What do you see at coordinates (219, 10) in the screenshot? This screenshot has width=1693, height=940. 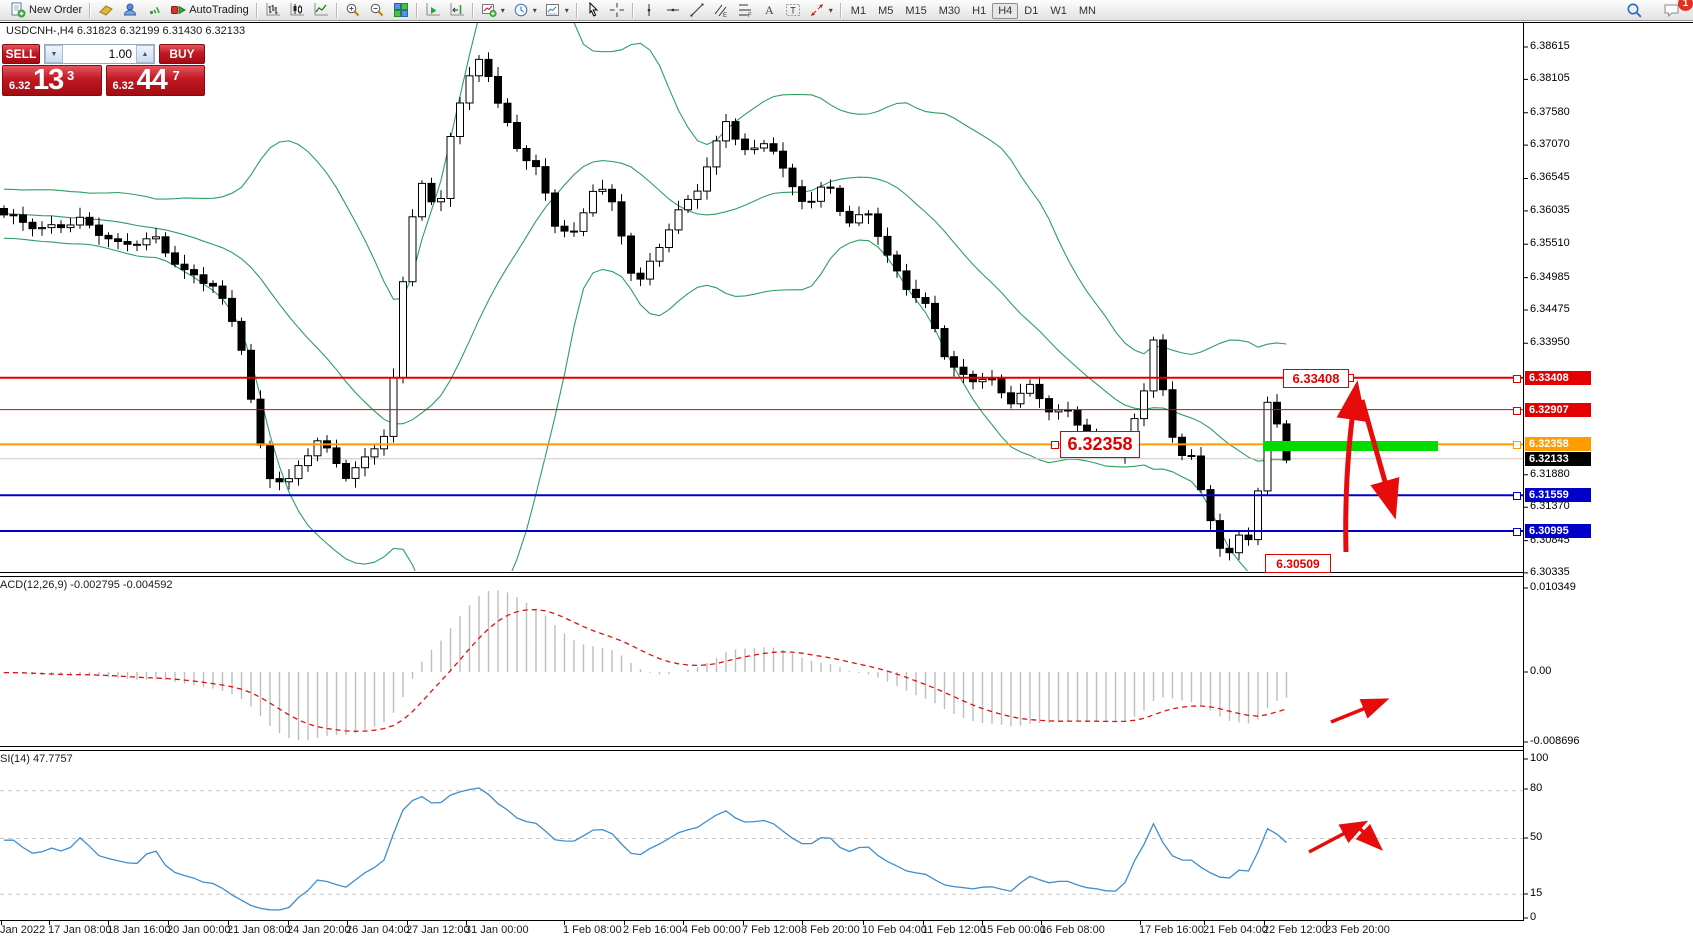 I see `autotrading-label: AutoTrading` at bounding box center [219, 10].